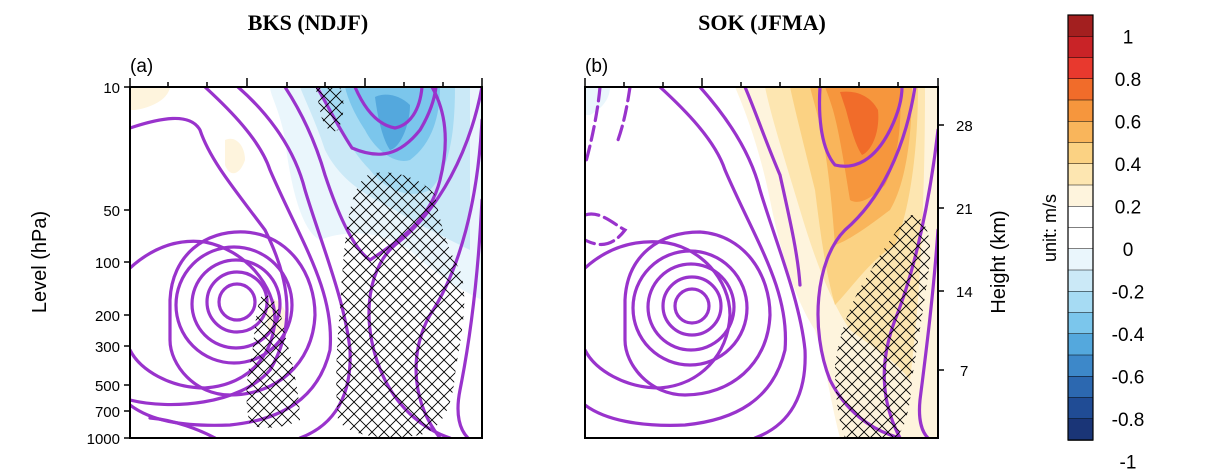 Image resolution: width=1210 pixels, height=470 pixels. Describe the element at coordinates (964, 292) in the screenshot. I see `y2-tick-14: 14` at that location.